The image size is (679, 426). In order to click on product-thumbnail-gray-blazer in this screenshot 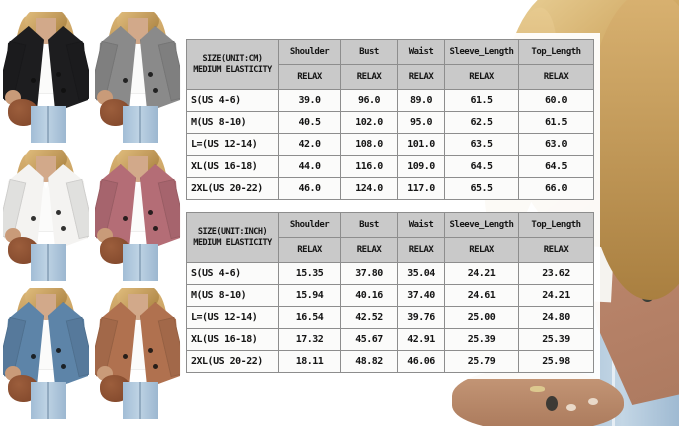, I will do `click(138, 77)`.